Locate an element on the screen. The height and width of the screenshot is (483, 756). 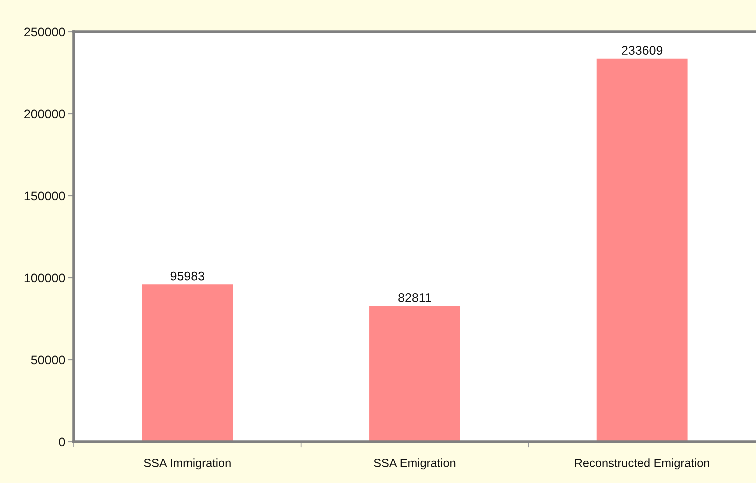
data-label: 95983 is located at coordinates (187, 276).